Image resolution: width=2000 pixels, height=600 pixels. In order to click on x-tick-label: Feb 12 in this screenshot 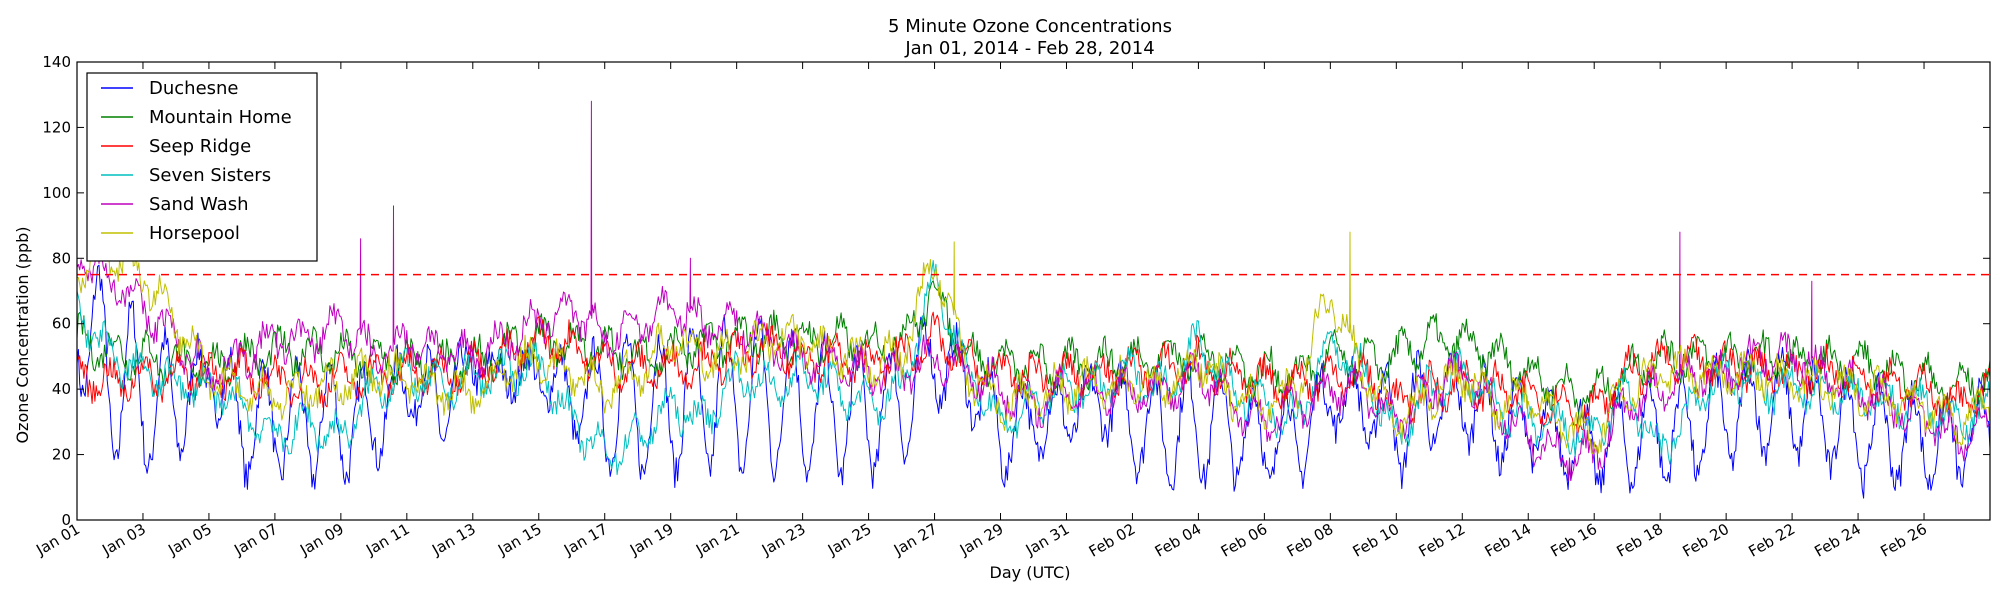, I will do `click(1442, 540)`.